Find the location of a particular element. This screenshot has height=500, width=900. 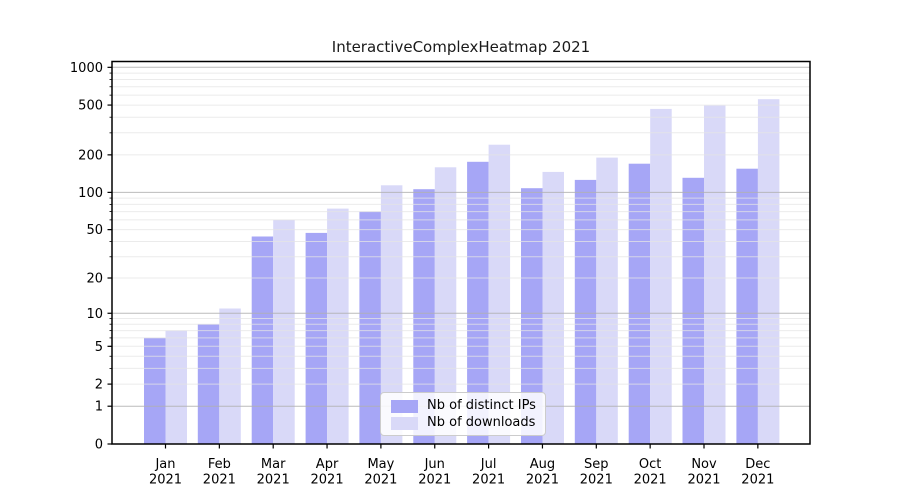

x-tick-label: Dec 2021 is located at coordinates (757, 472).